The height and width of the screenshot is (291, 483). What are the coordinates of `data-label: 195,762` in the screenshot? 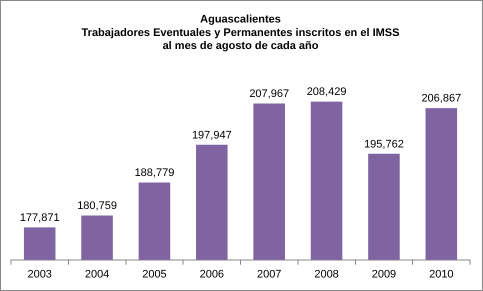 It's located at (384, 144).